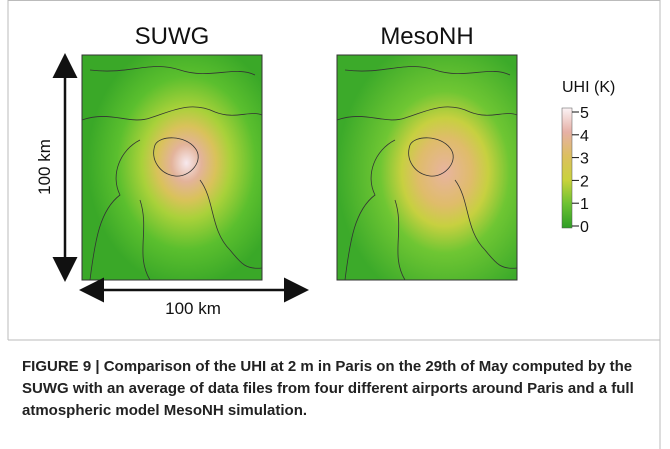  What do you see at coordinates (584, 181) in the screenshot?
I see `colorbar-tick-label: 2` at bounding box center [584, 181].